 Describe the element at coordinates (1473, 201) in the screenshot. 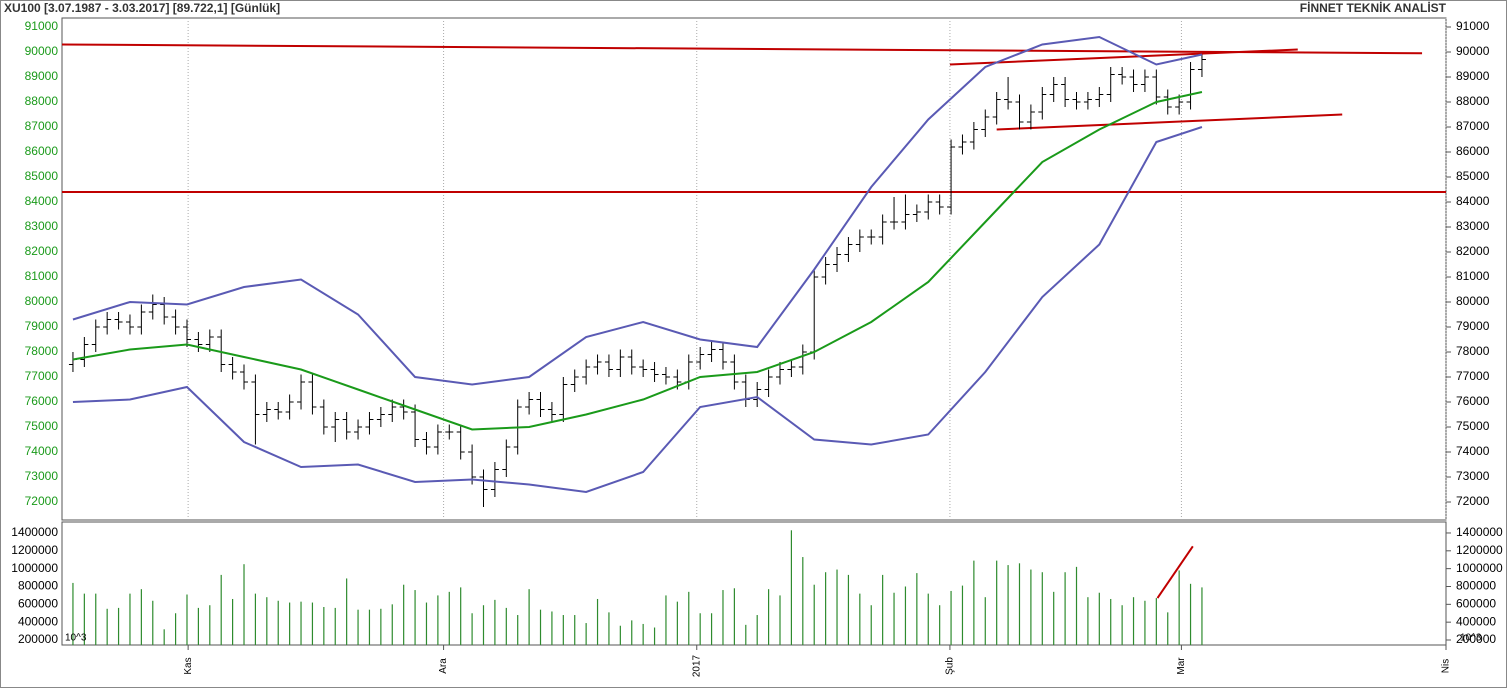

I see `y-tick-label-right: 84000` at that location.